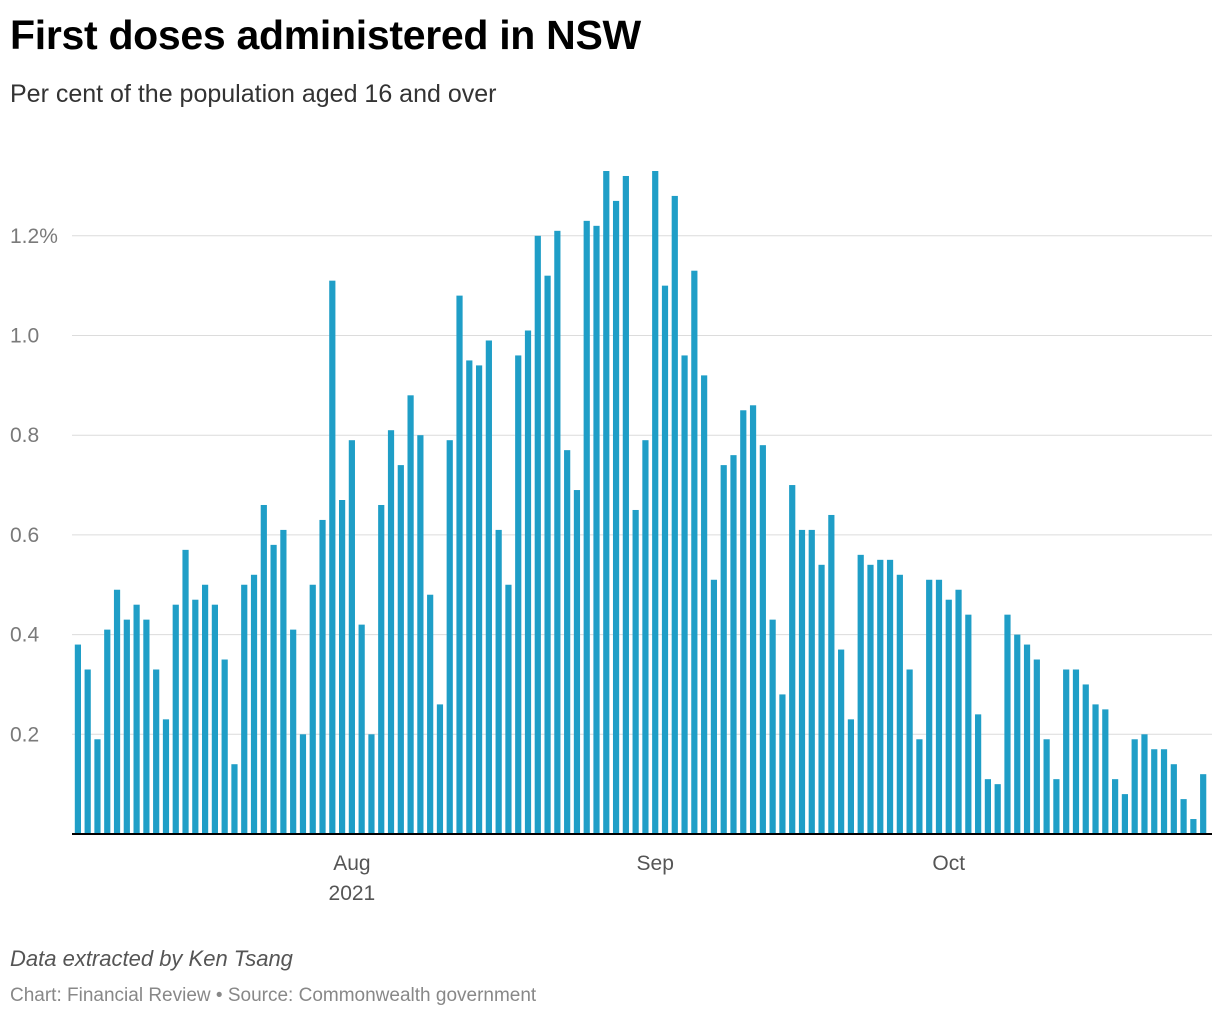 This screenshot has width=1220, height=1020. I want to click on x-tick-label: Aug, so click(351, 863).